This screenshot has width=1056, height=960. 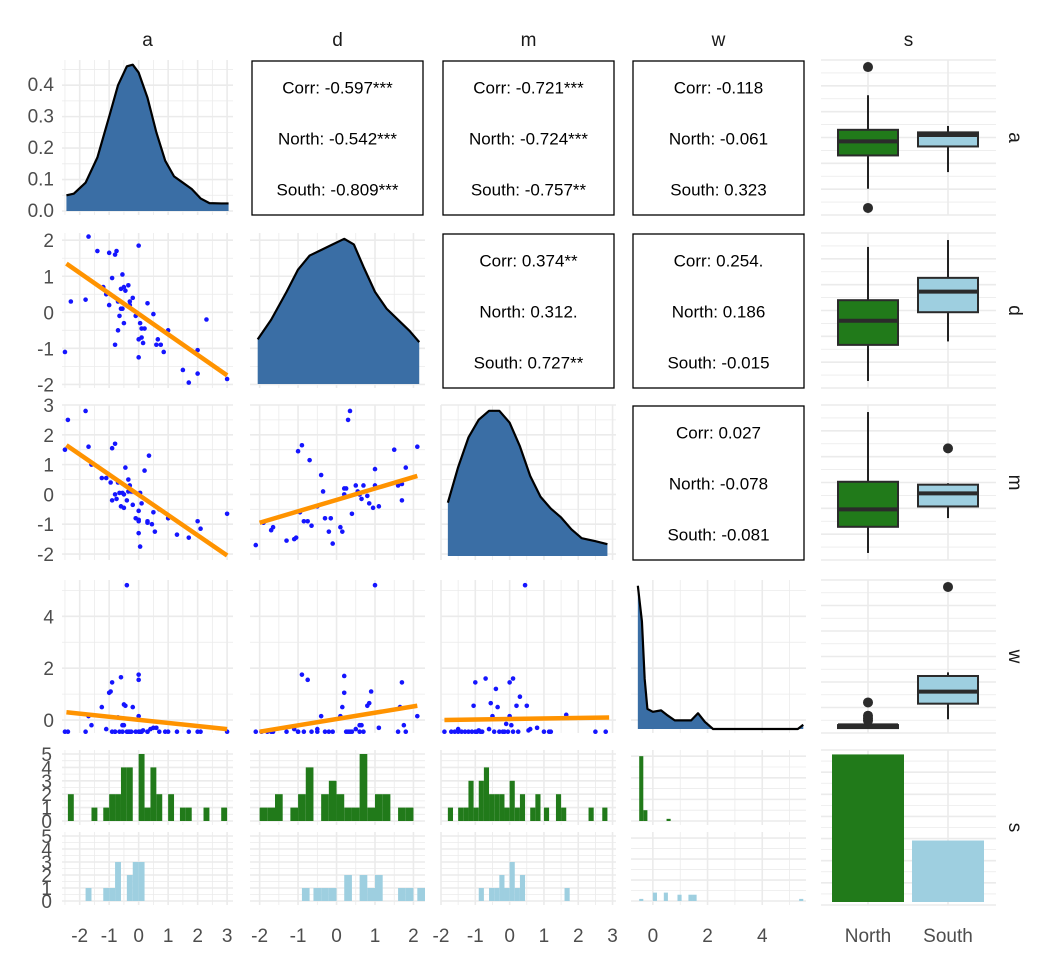 What do you see at coordinates (529, 40) in the screenshot?
I see `column-strip-label-m: m` at bounding box center [529, 40].